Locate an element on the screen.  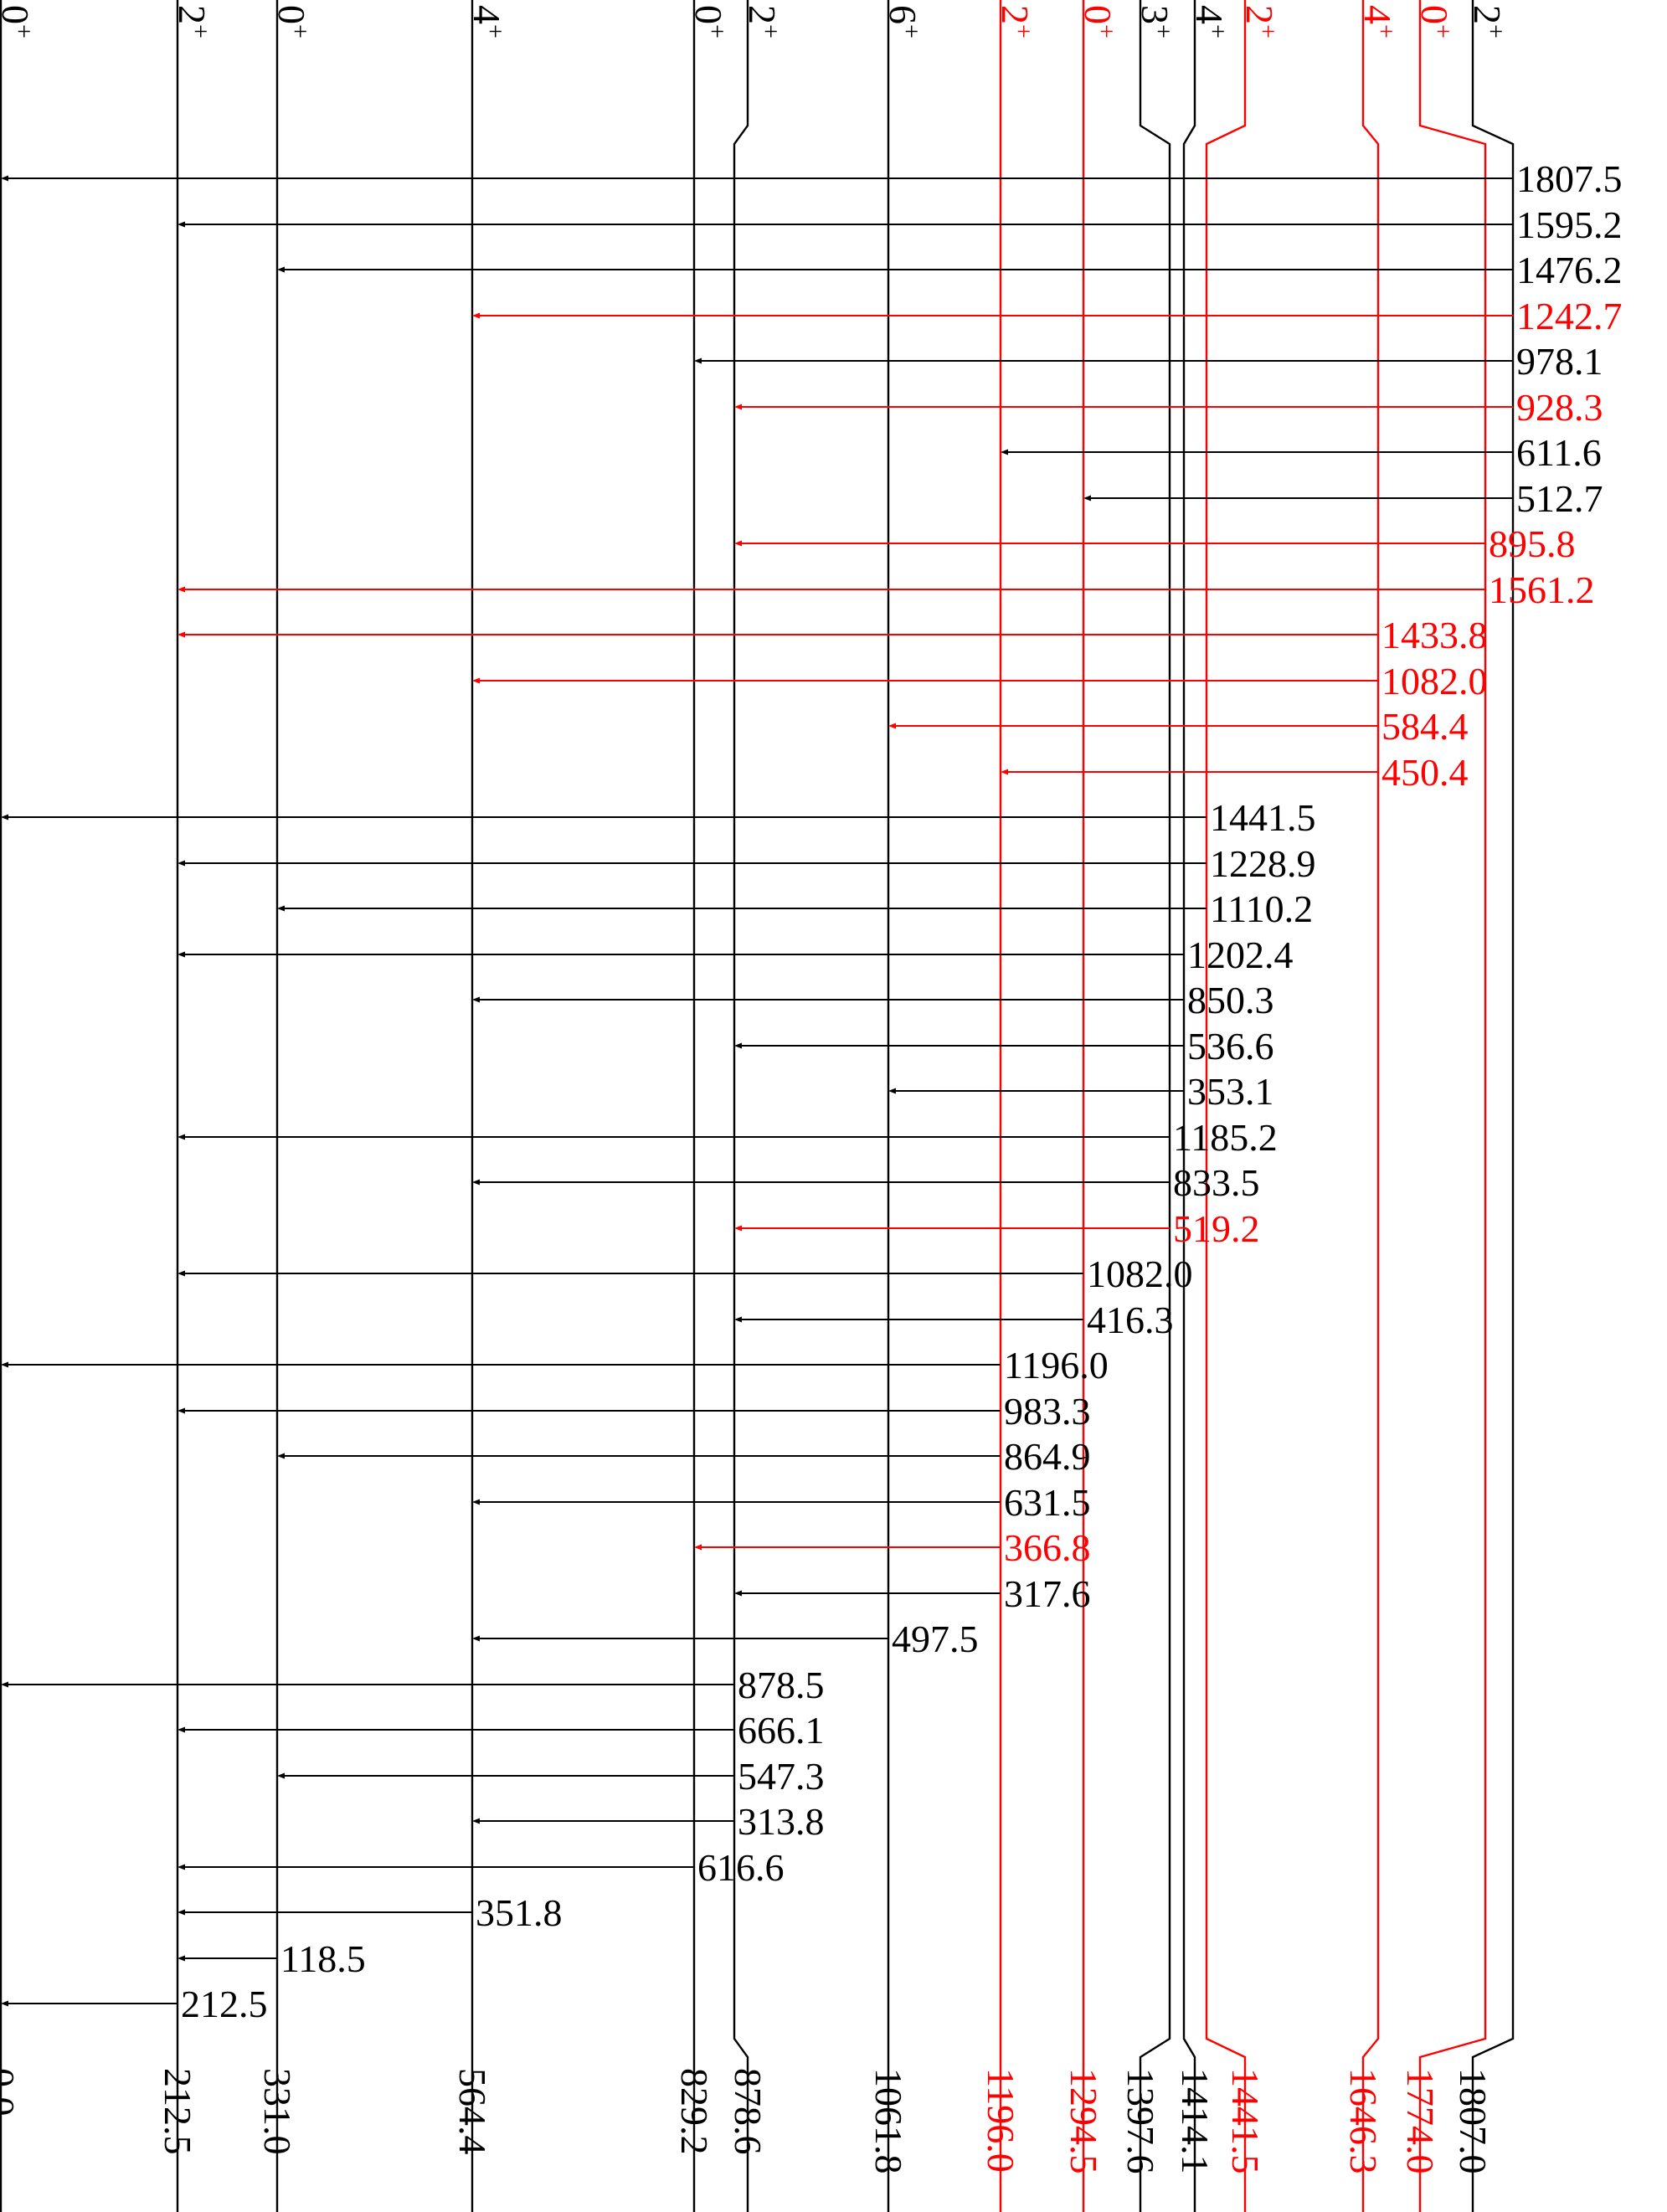
transition-energy-label: 351.8 is located at coordinates (519, 1912).